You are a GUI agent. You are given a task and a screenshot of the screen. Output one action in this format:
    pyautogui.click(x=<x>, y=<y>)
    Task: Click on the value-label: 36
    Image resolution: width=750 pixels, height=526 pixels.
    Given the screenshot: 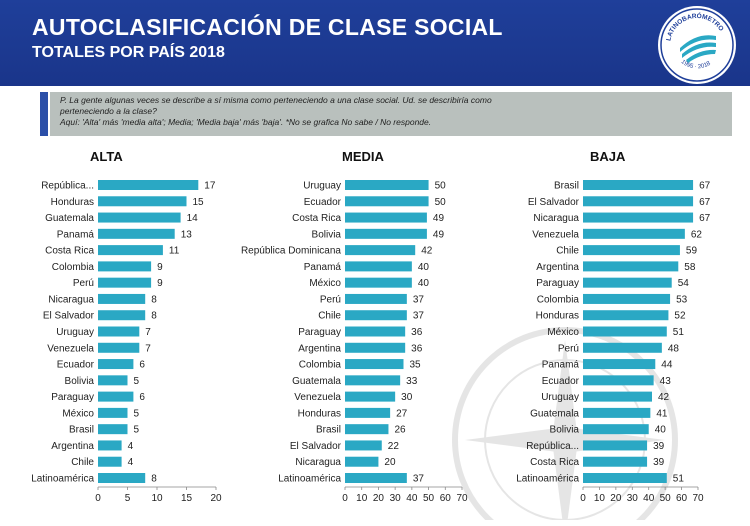 What is the action you would take?
    pyautogui.click(x=417, y=332)
    